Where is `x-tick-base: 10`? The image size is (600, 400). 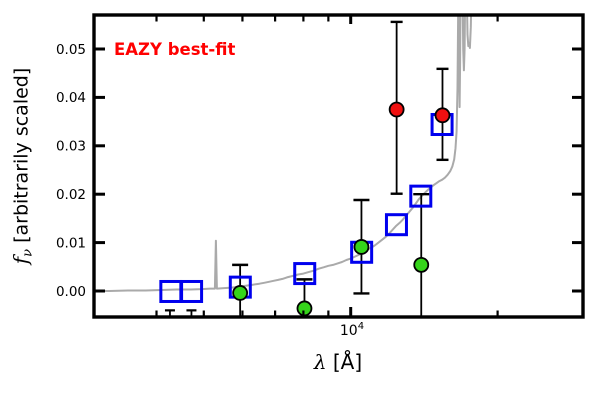
x-tick-base: 10 is located at coordinates (348, 330).